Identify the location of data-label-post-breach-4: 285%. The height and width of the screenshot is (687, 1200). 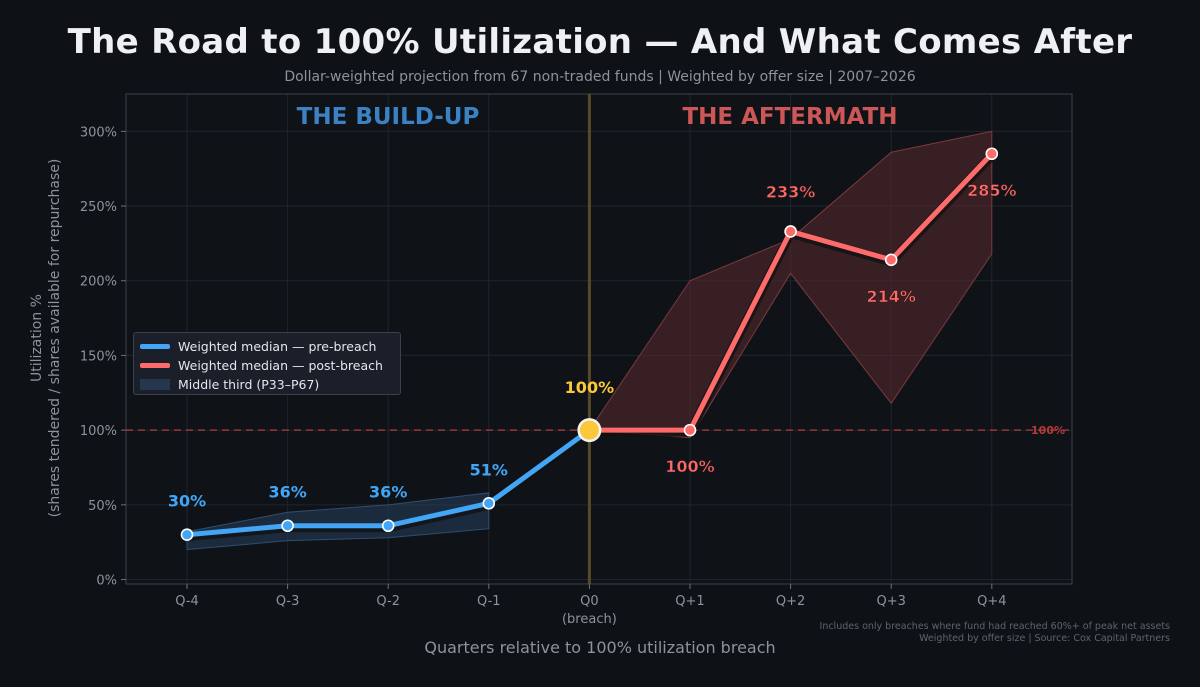
(991, 190).